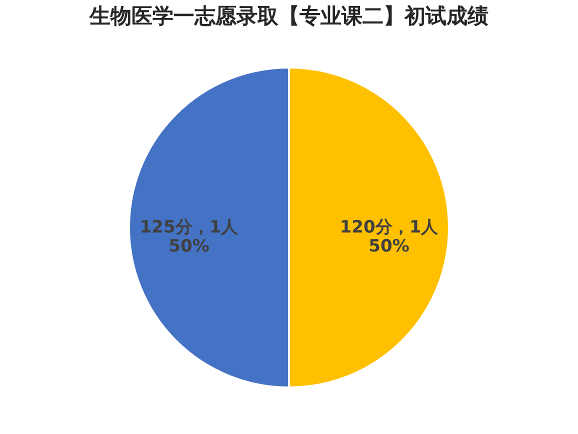 This screenshot has width=578, height=434. Describe the element at coordinates (390, 228) in the screenshot. I see `slice-label: 120分，1人` at that location.